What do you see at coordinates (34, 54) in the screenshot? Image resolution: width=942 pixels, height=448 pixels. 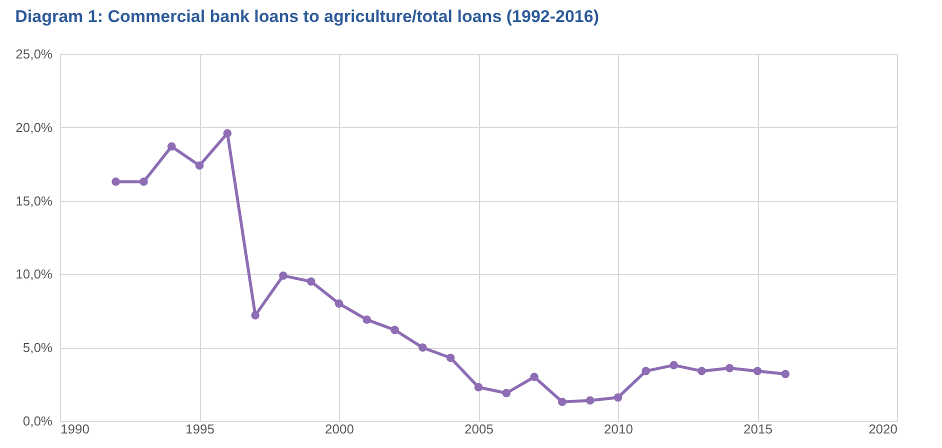 I see `y-tick-label: 25,0%` at bounding box center [34, 54].